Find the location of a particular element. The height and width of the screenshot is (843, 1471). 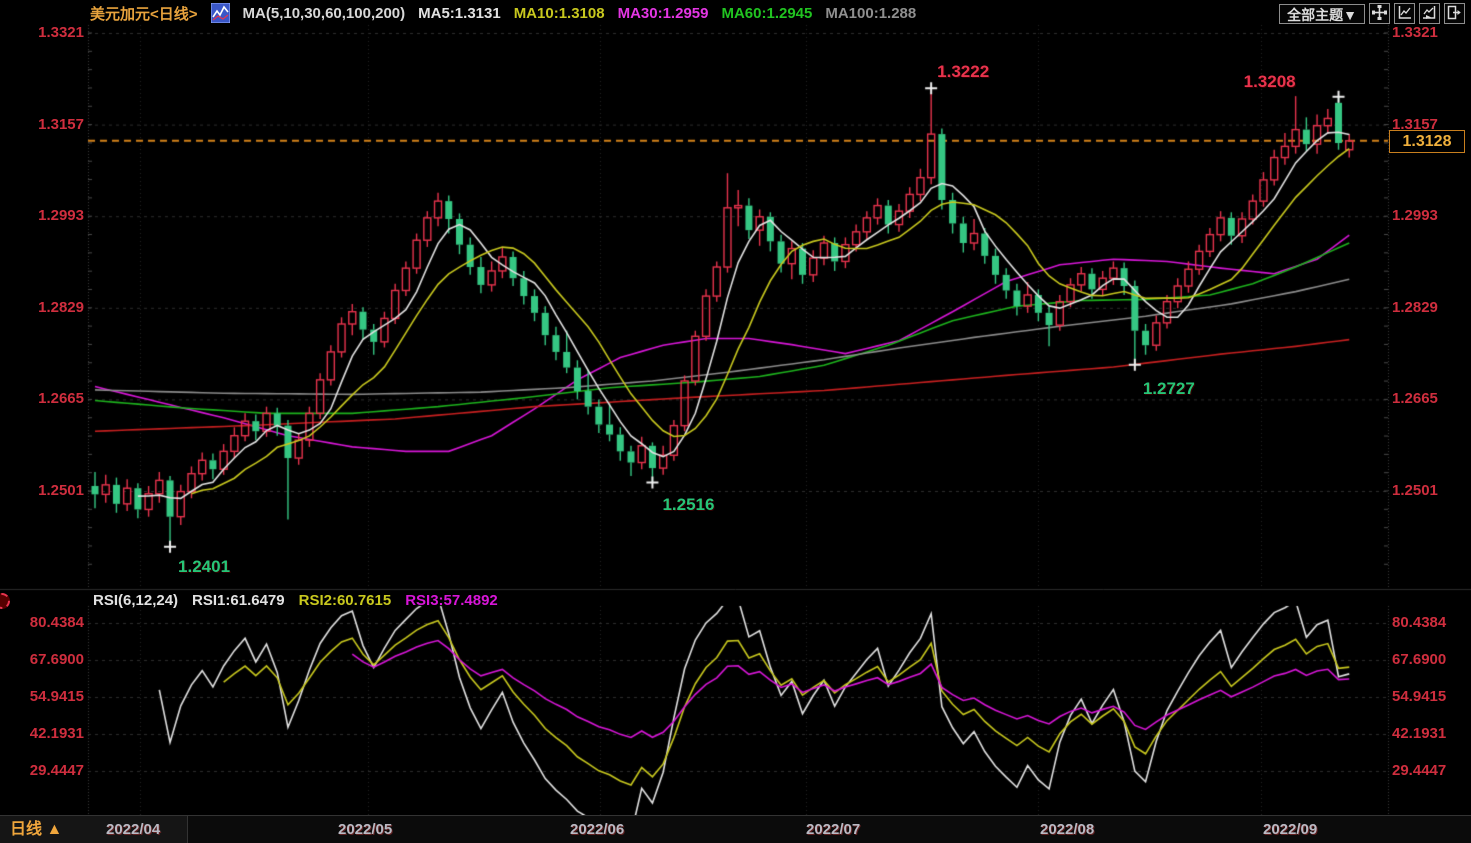

month-label: 2022/09 is located at coordinates (1290, 829).